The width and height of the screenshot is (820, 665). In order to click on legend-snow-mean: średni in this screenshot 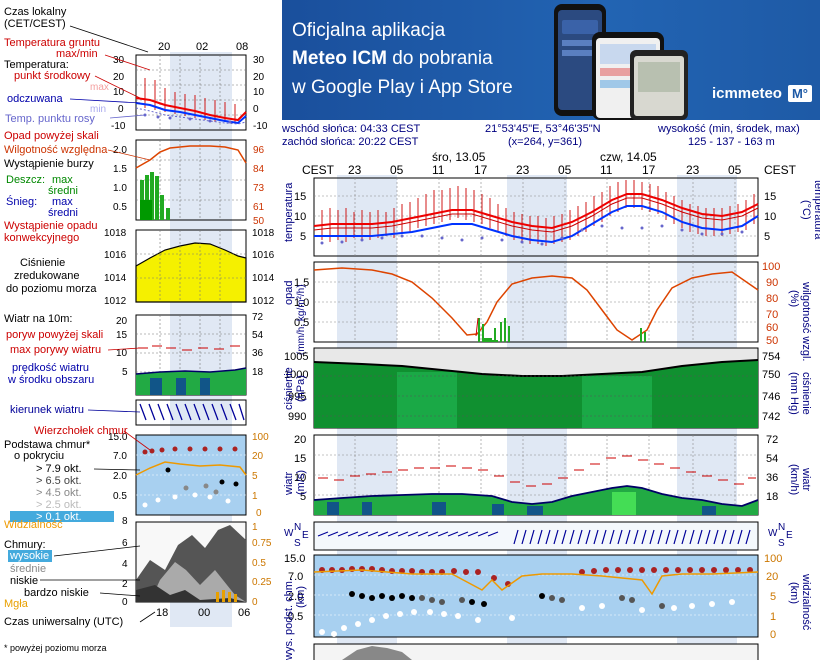, I will do `click(63, 213)`.